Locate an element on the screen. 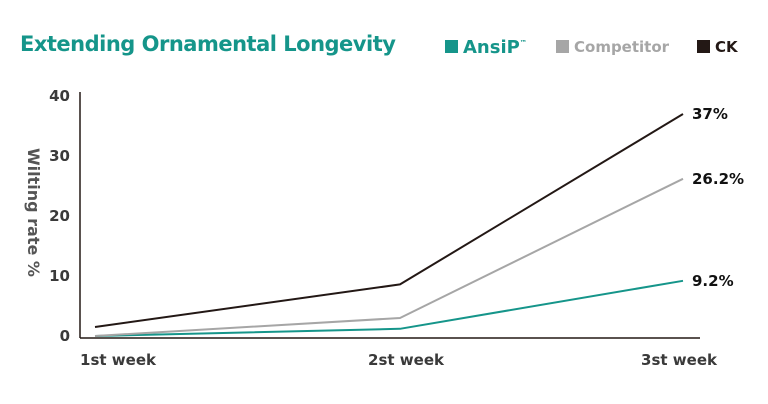 The width and height of the screenshot is (768, 404). x-tick-label: 2st week is located at coordinates (406, 360).